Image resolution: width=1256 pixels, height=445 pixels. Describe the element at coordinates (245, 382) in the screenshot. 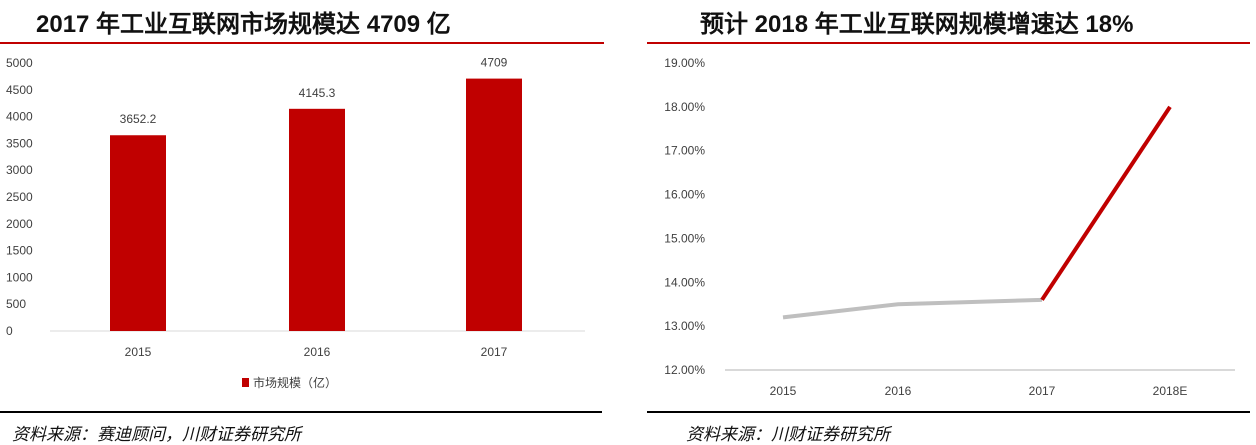

I see `legend-swatch` at that location.